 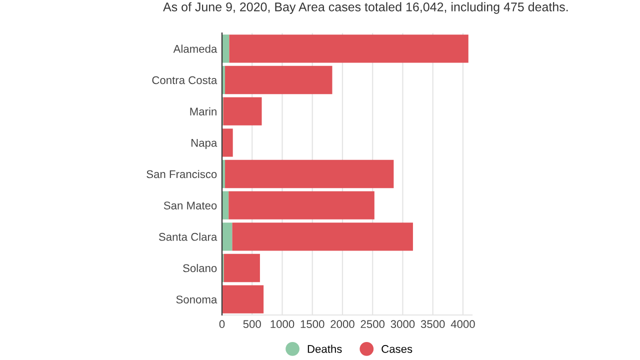 I want to click on x-tick-label: 3000, so click(x=402, y=324).